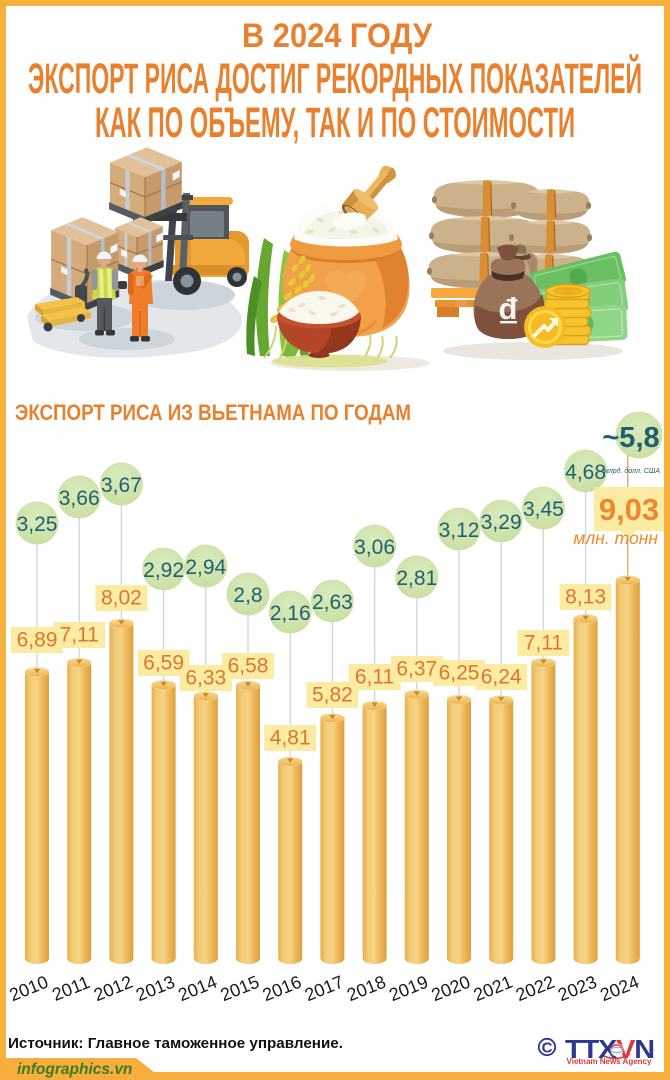 Image resolution: width=670 pixels, height=1080 pixels. I want to click on svg-text: 6,24, so click(501, 677).